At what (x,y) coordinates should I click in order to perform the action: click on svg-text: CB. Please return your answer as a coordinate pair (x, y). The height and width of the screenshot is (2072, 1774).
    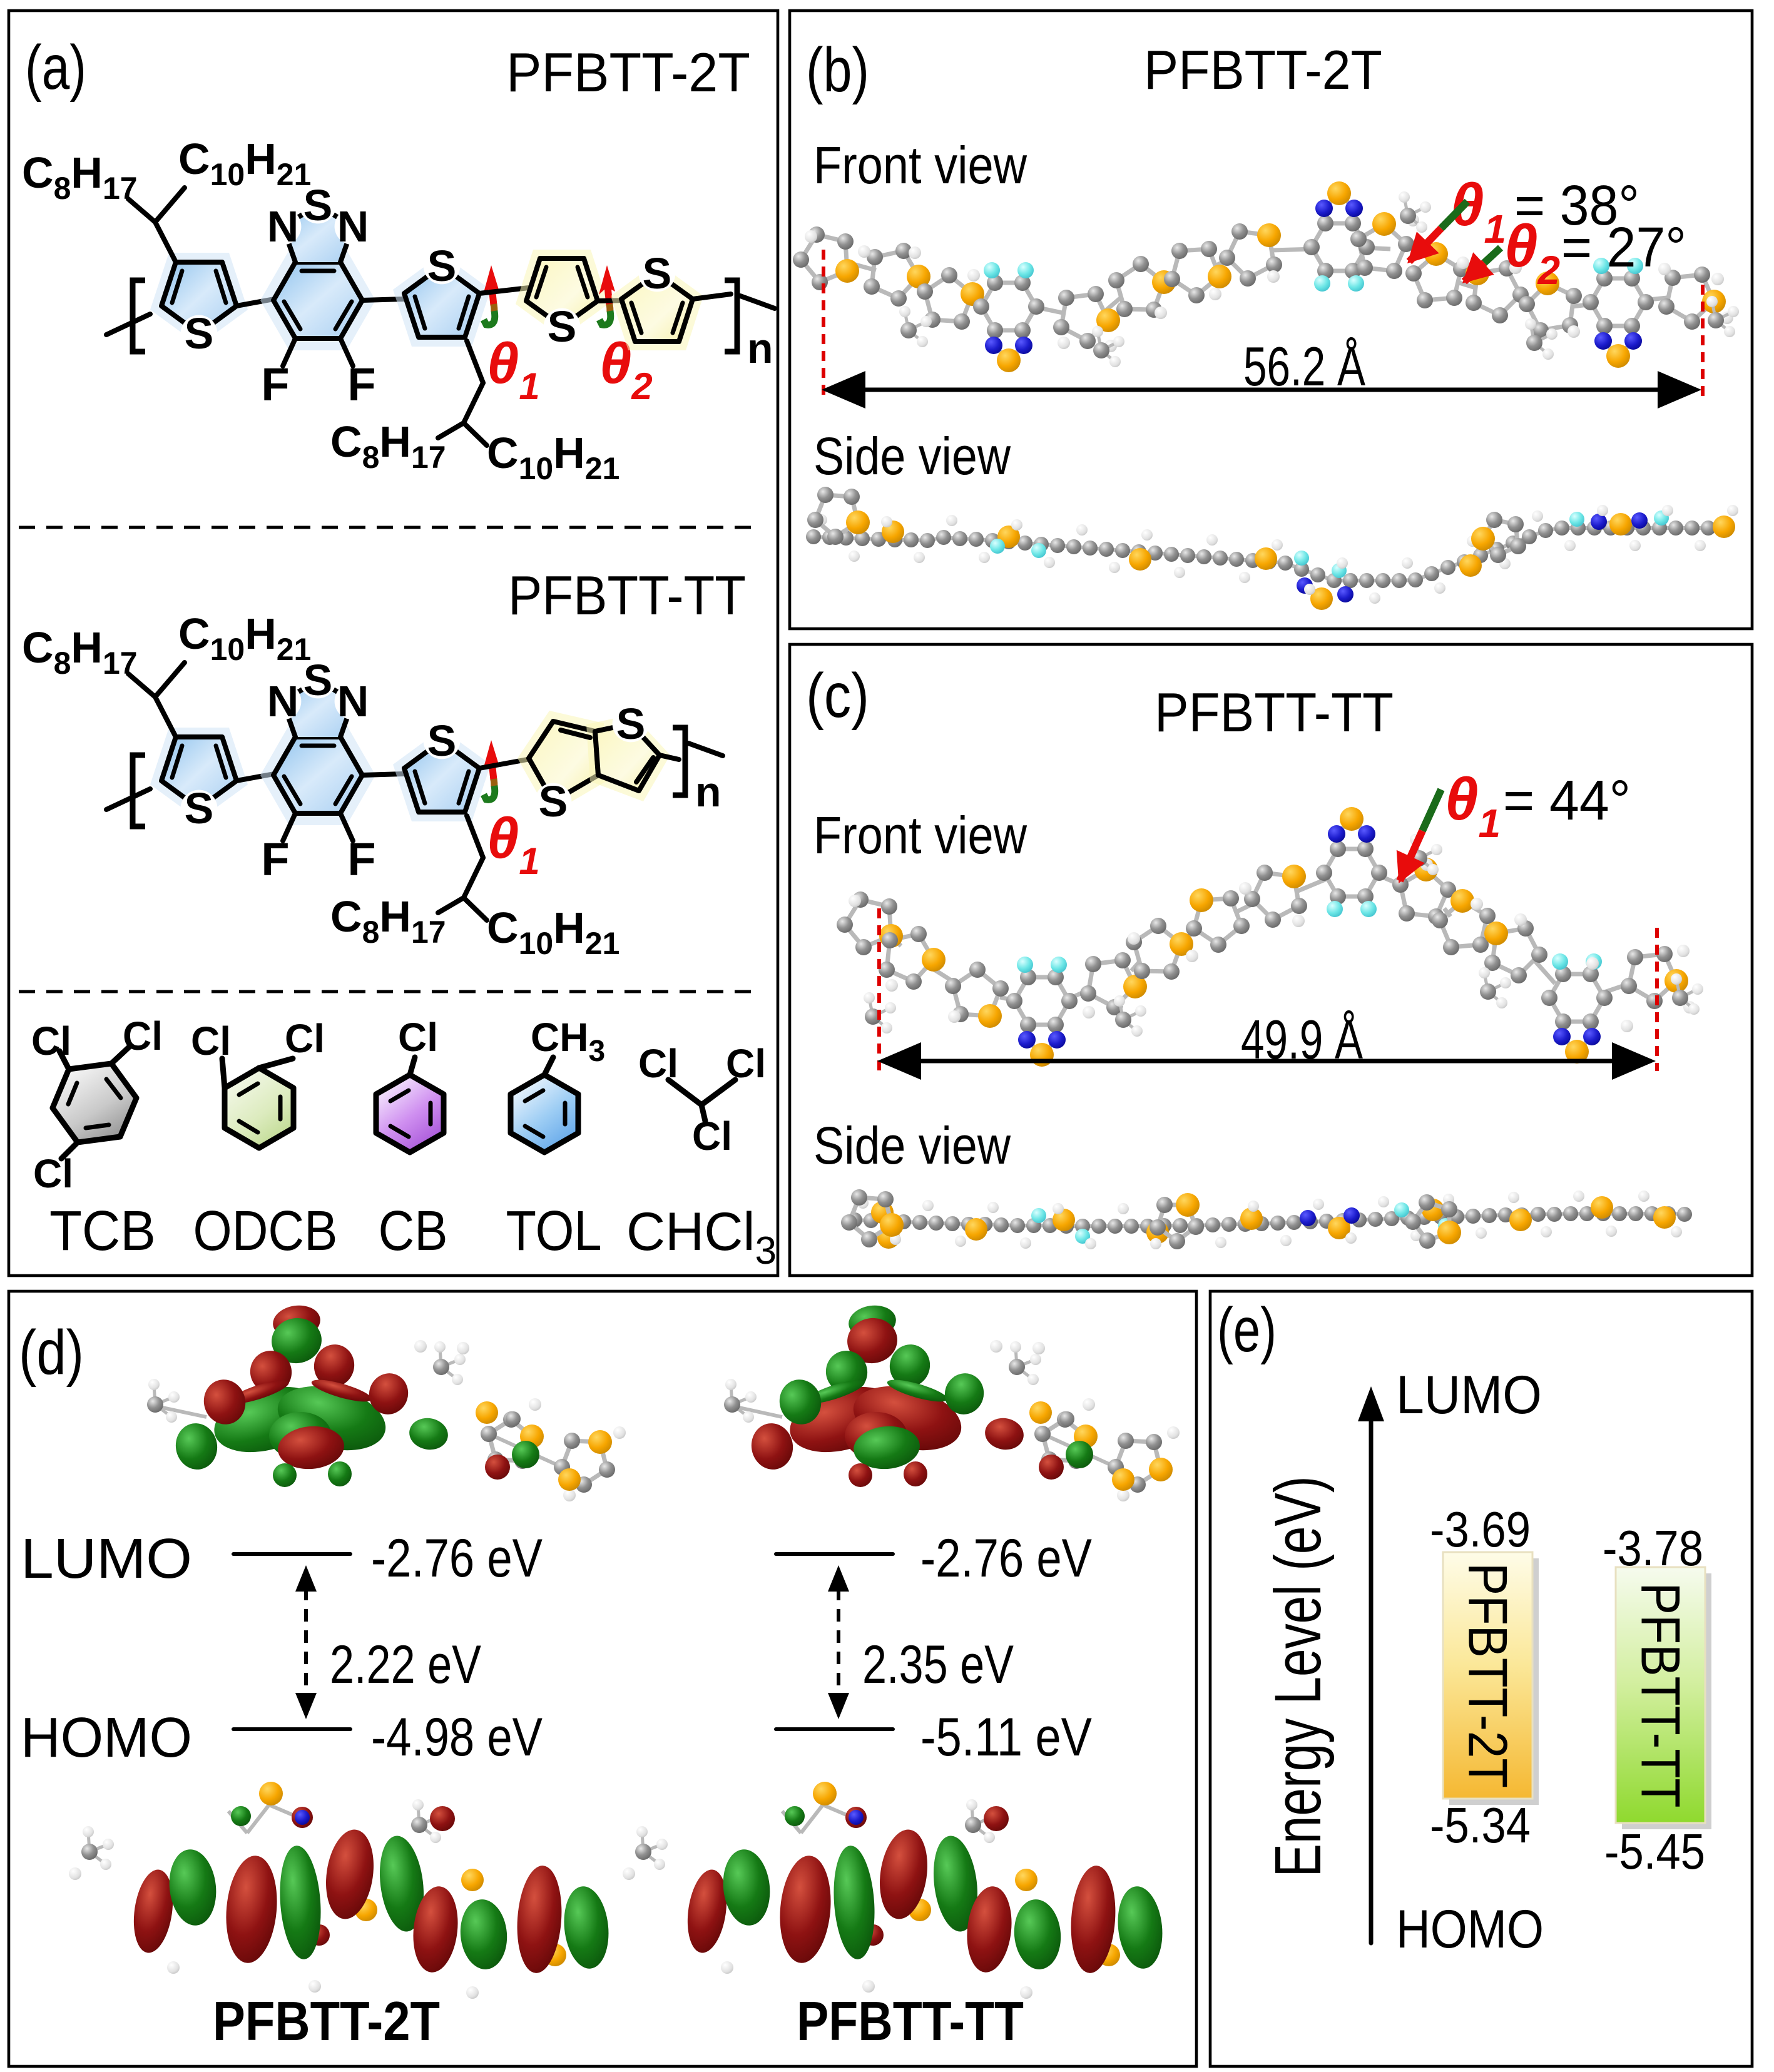
    Looking at the image, I should click on (413, 1231).